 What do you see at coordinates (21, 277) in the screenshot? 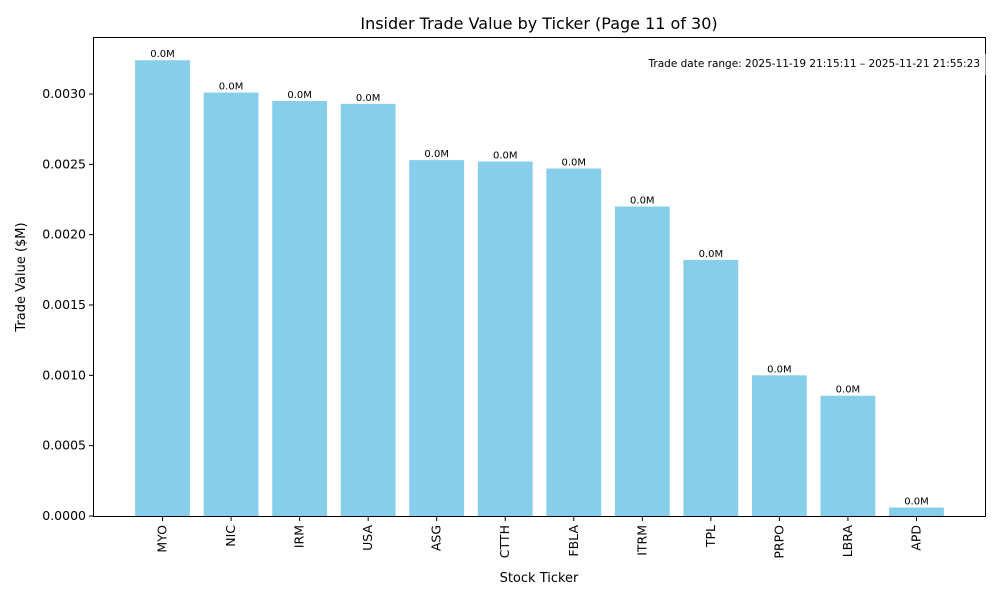
I see `y-axis-label: Trade Value ($M)` at bounding box center [21, 277].